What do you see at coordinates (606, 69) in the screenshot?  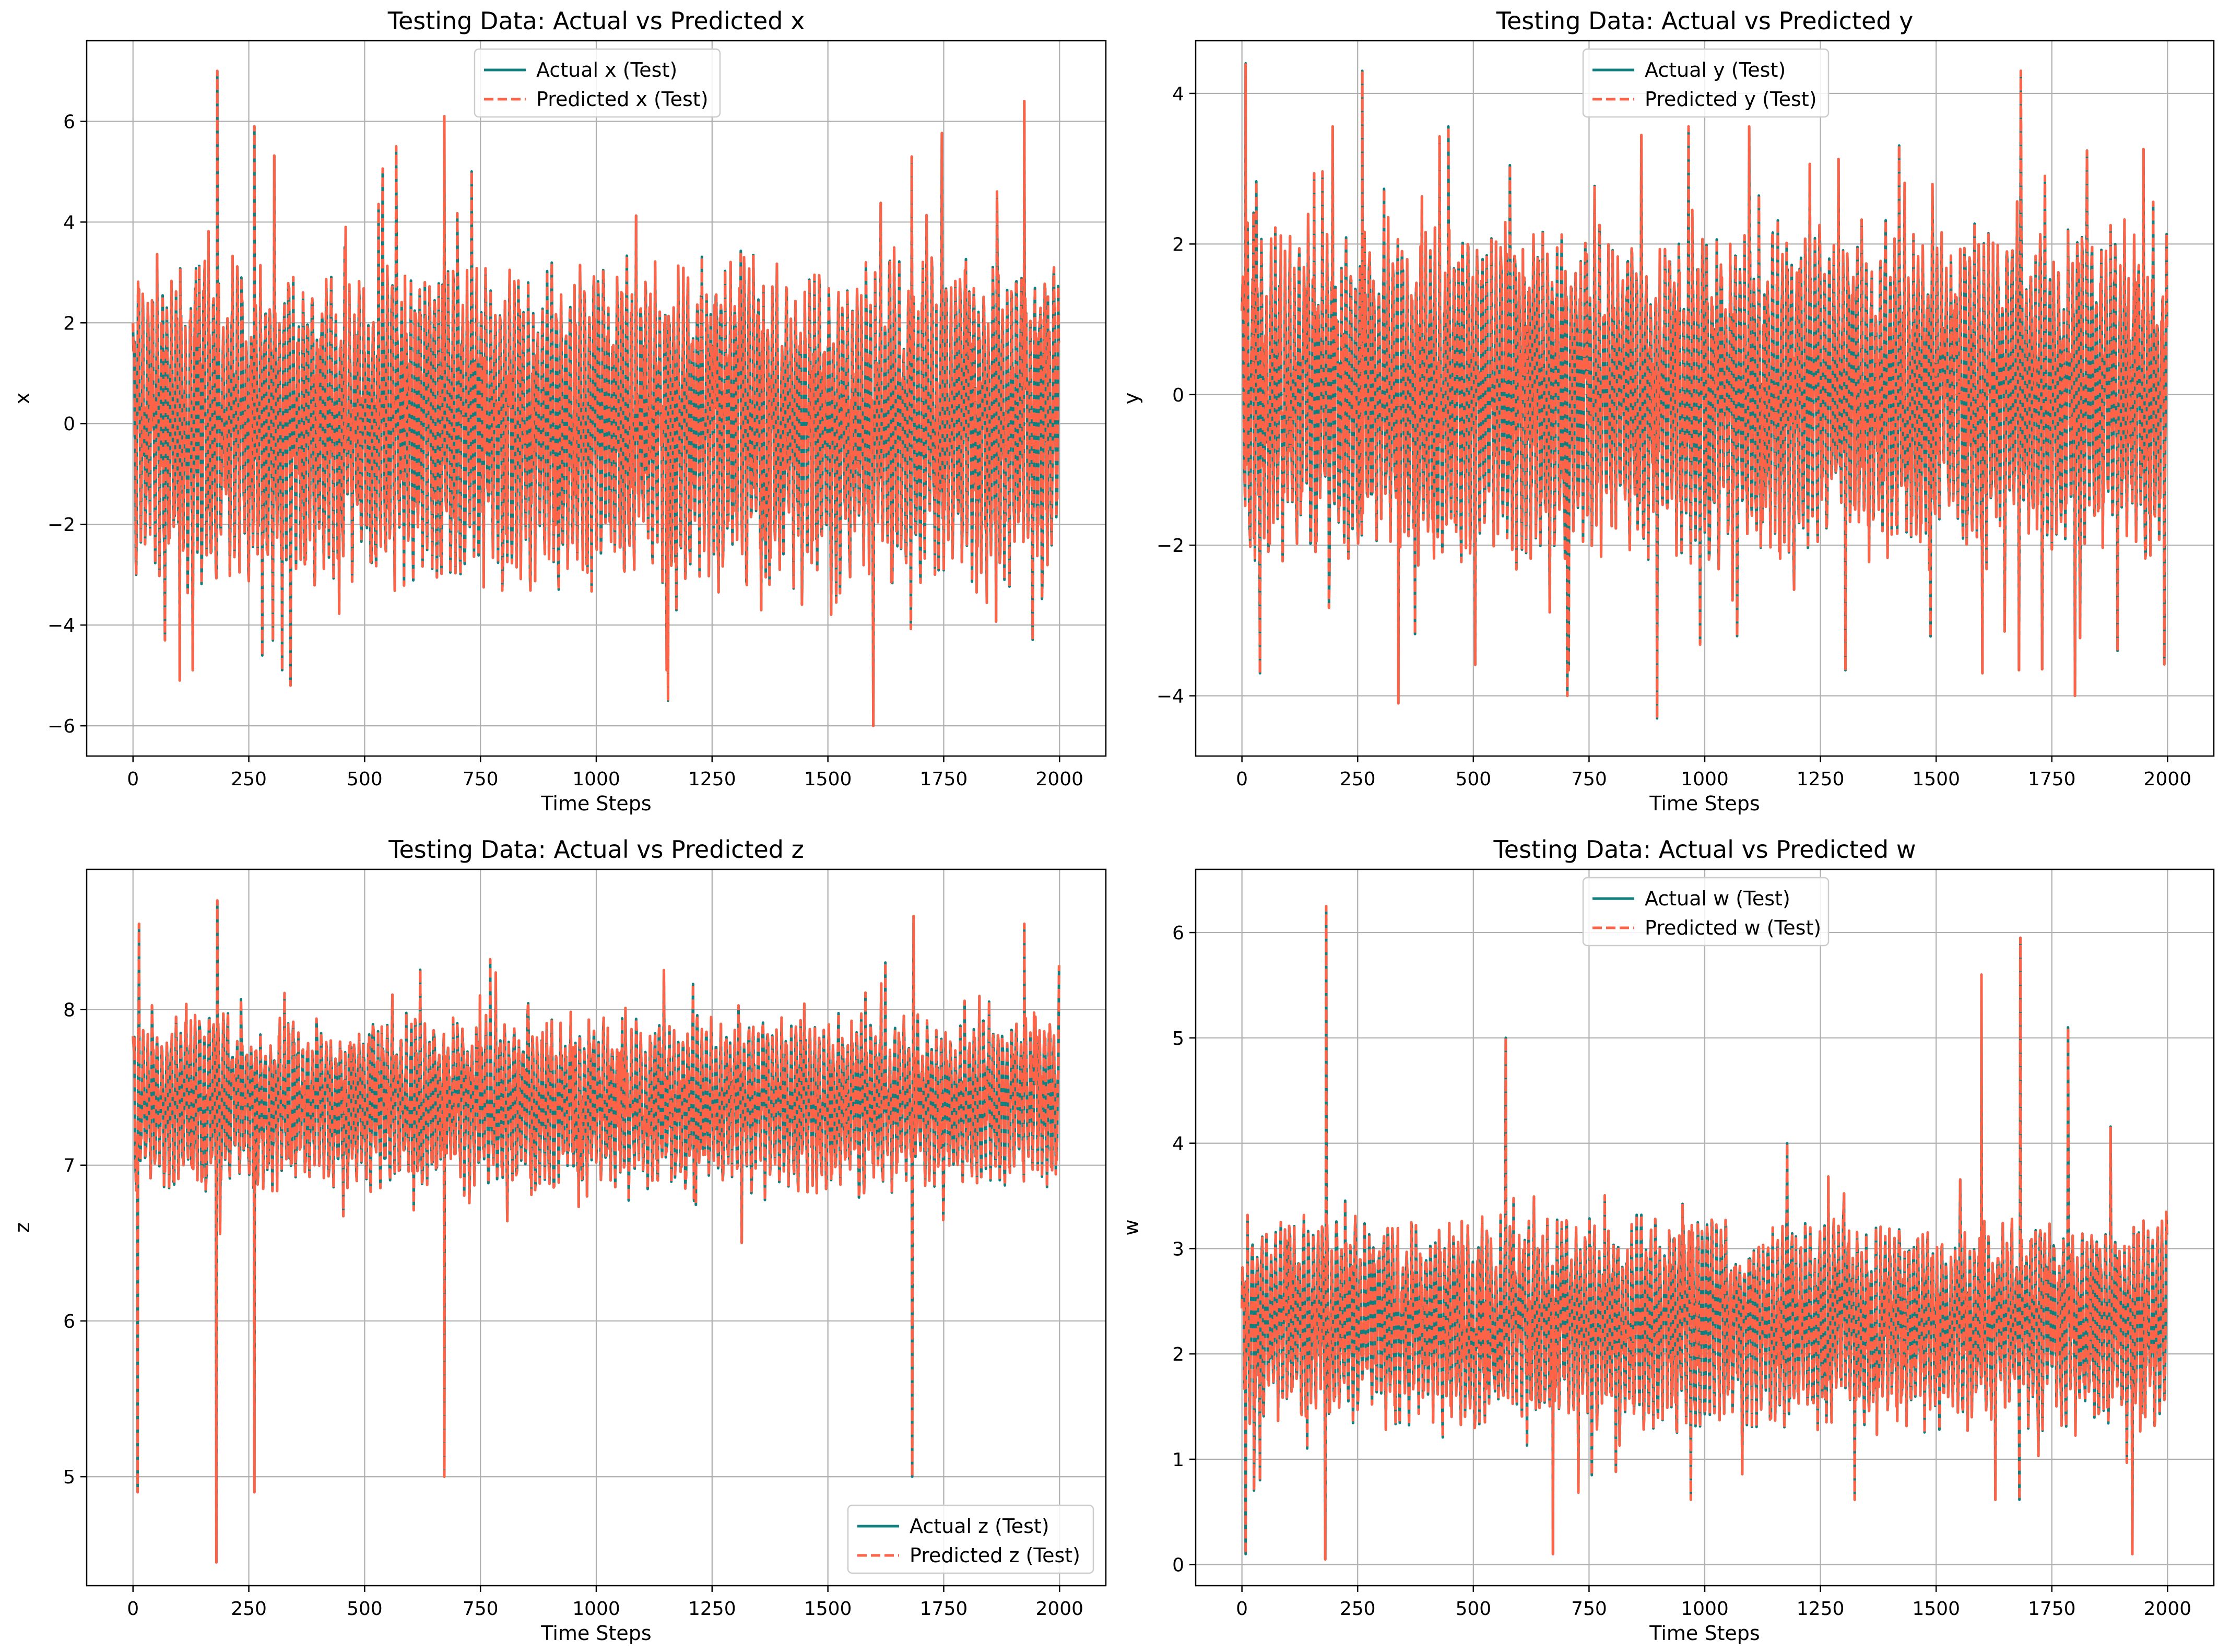 I see `legend-label-actual: Actual x (Test)` at bounding box center [606, 69].